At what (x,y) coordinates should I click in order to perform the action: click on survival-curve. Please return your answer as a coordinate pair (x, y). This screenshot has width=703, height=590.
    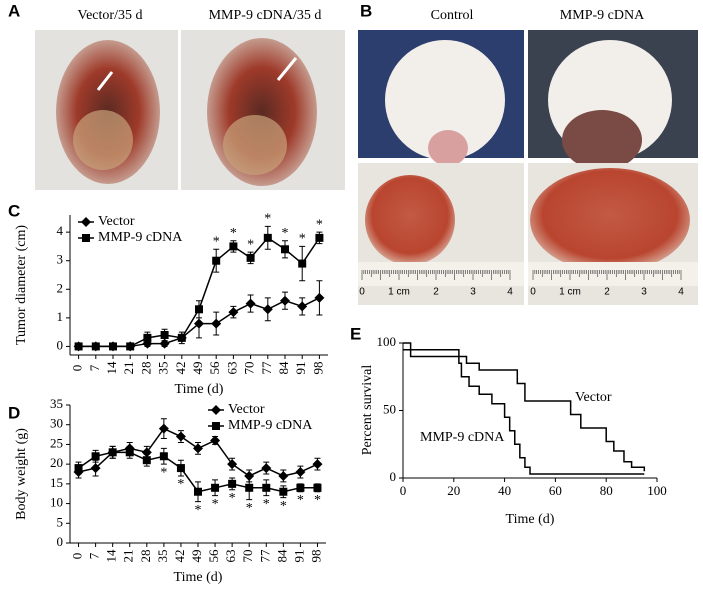
    Looking at the image, I should click on (524, 408).